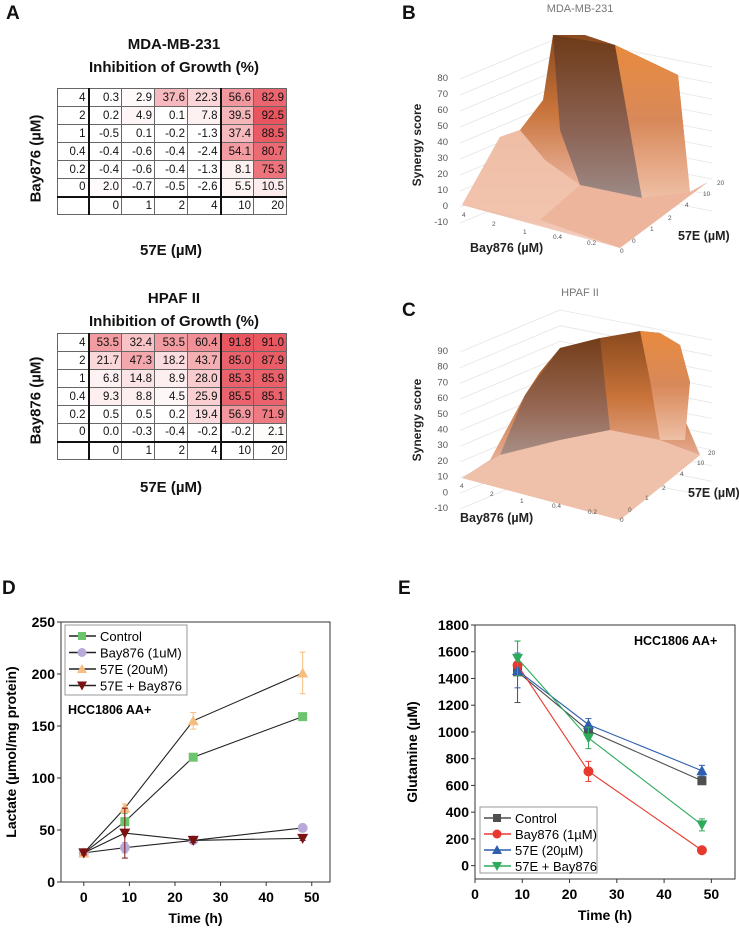  Describe the element at coordinates (445, 206) in the screenshot. I see `z-tick-label: 0` at that location.